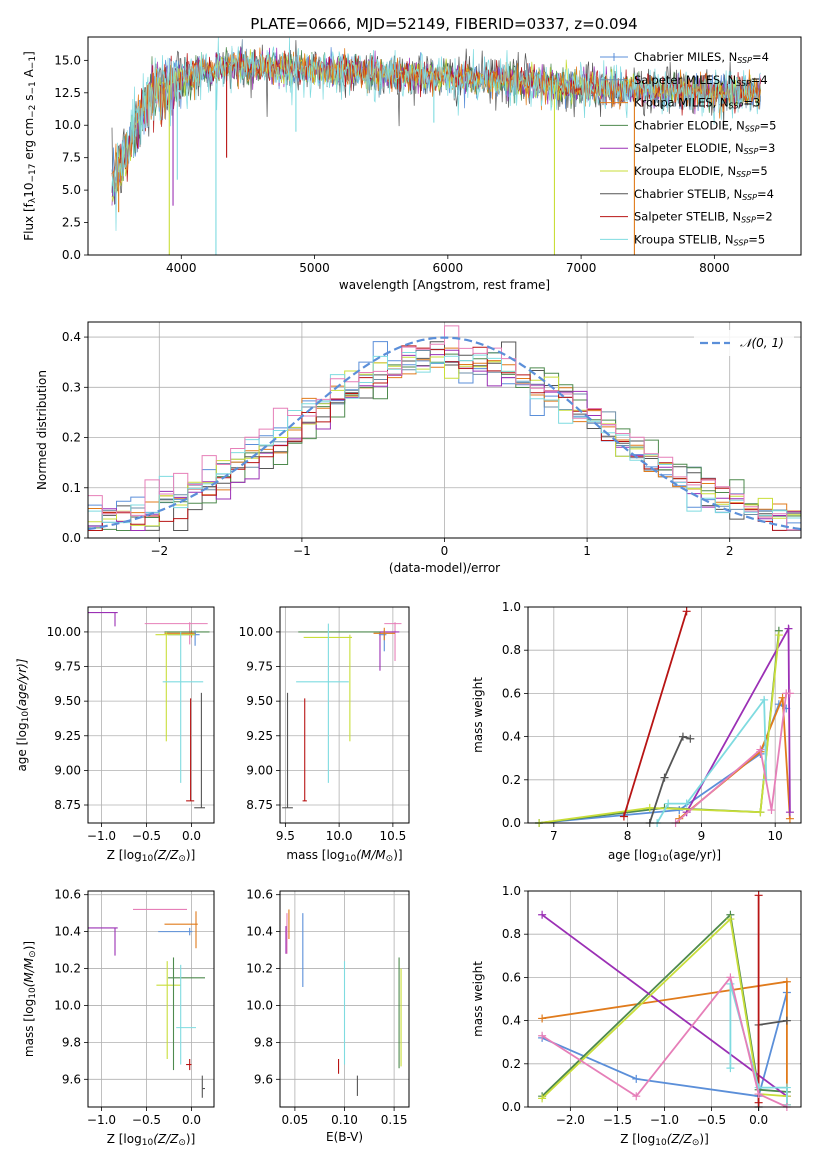 This screenshot has width=819, height=1170. What do you see at coordinates (587, 551) in the screenshot?
I see `x-tick-label: 1` at bounding box center [587, 551].